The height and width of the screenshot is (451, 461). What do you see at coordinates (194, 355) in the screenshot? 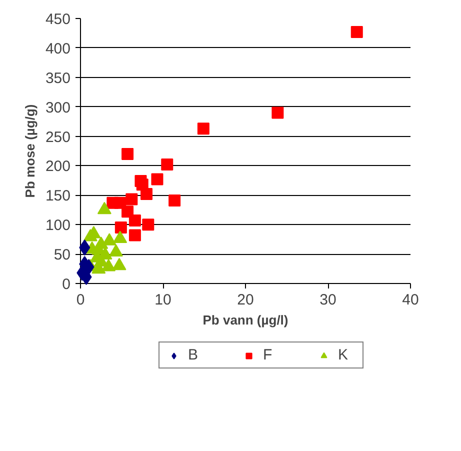
I see `legend-label: B` at bounding box center [194, 355].